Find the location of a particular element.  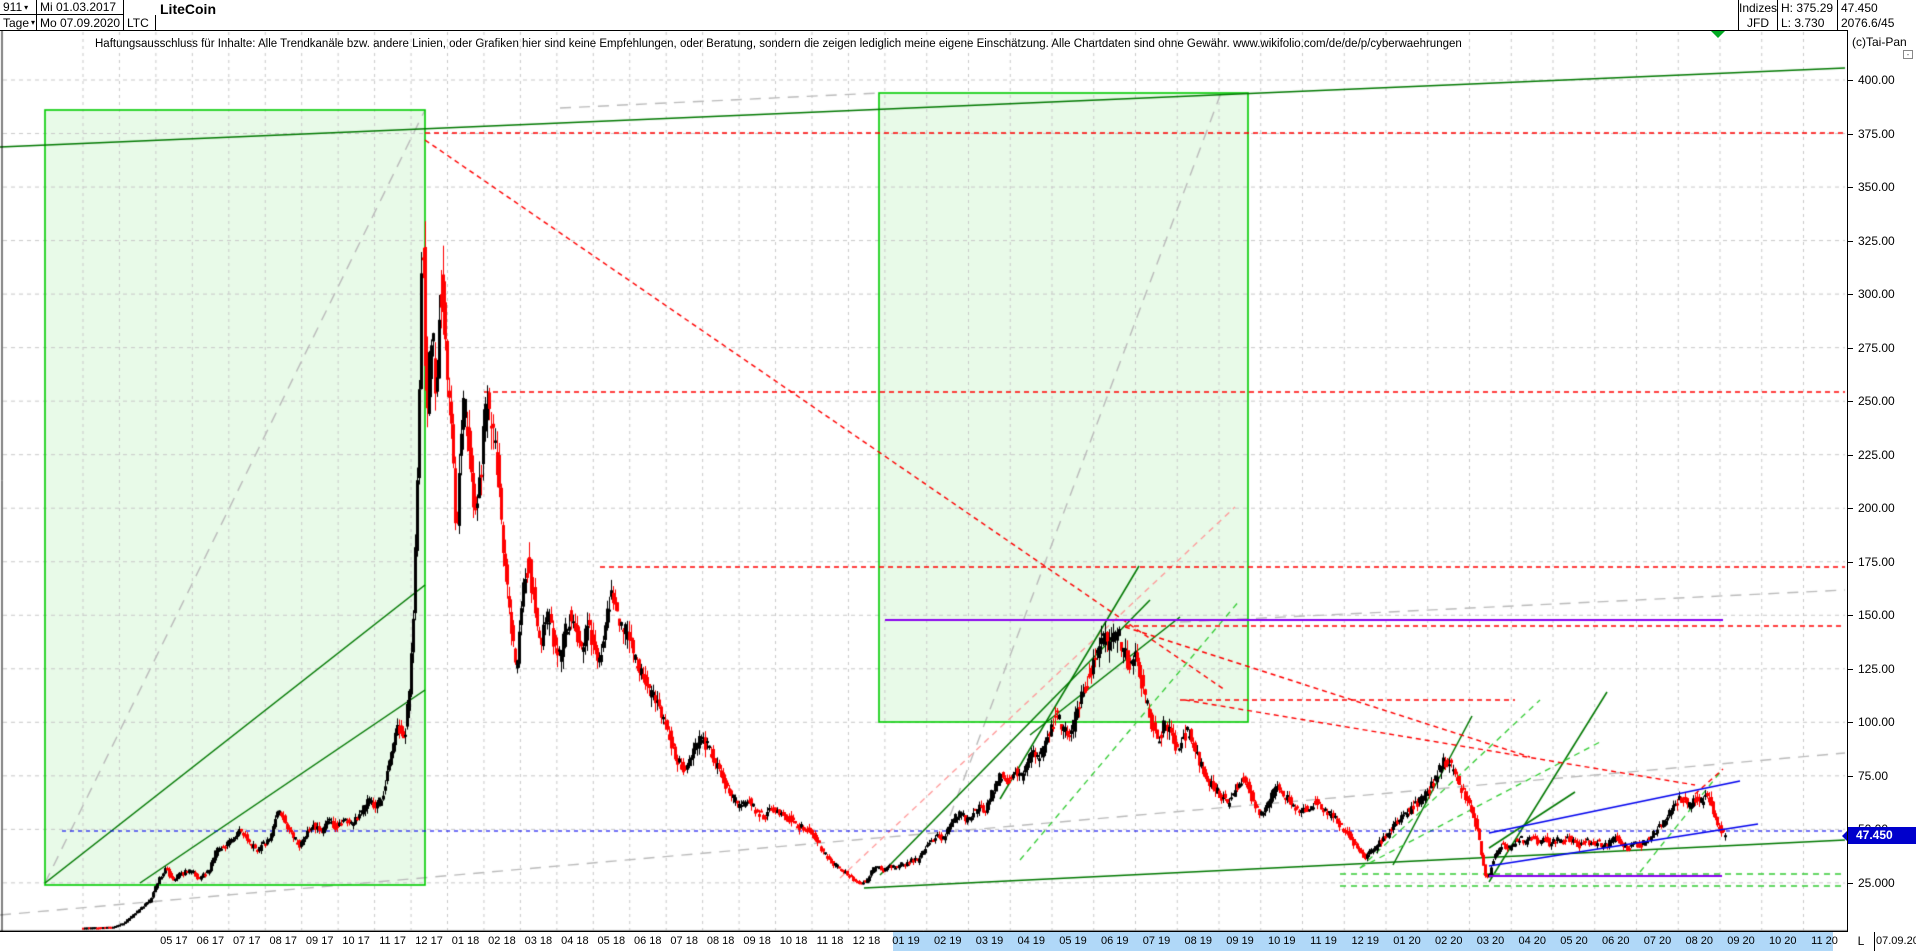

x-axis-label: 01 18 is located at coordinates (465, 941).